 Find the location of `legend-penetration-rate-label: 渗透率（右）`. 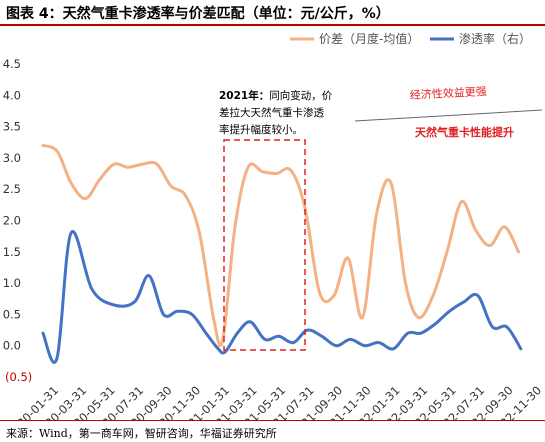

legend-penetration-rate-label: 渗透率（右） is located at coordinates (495, 38).